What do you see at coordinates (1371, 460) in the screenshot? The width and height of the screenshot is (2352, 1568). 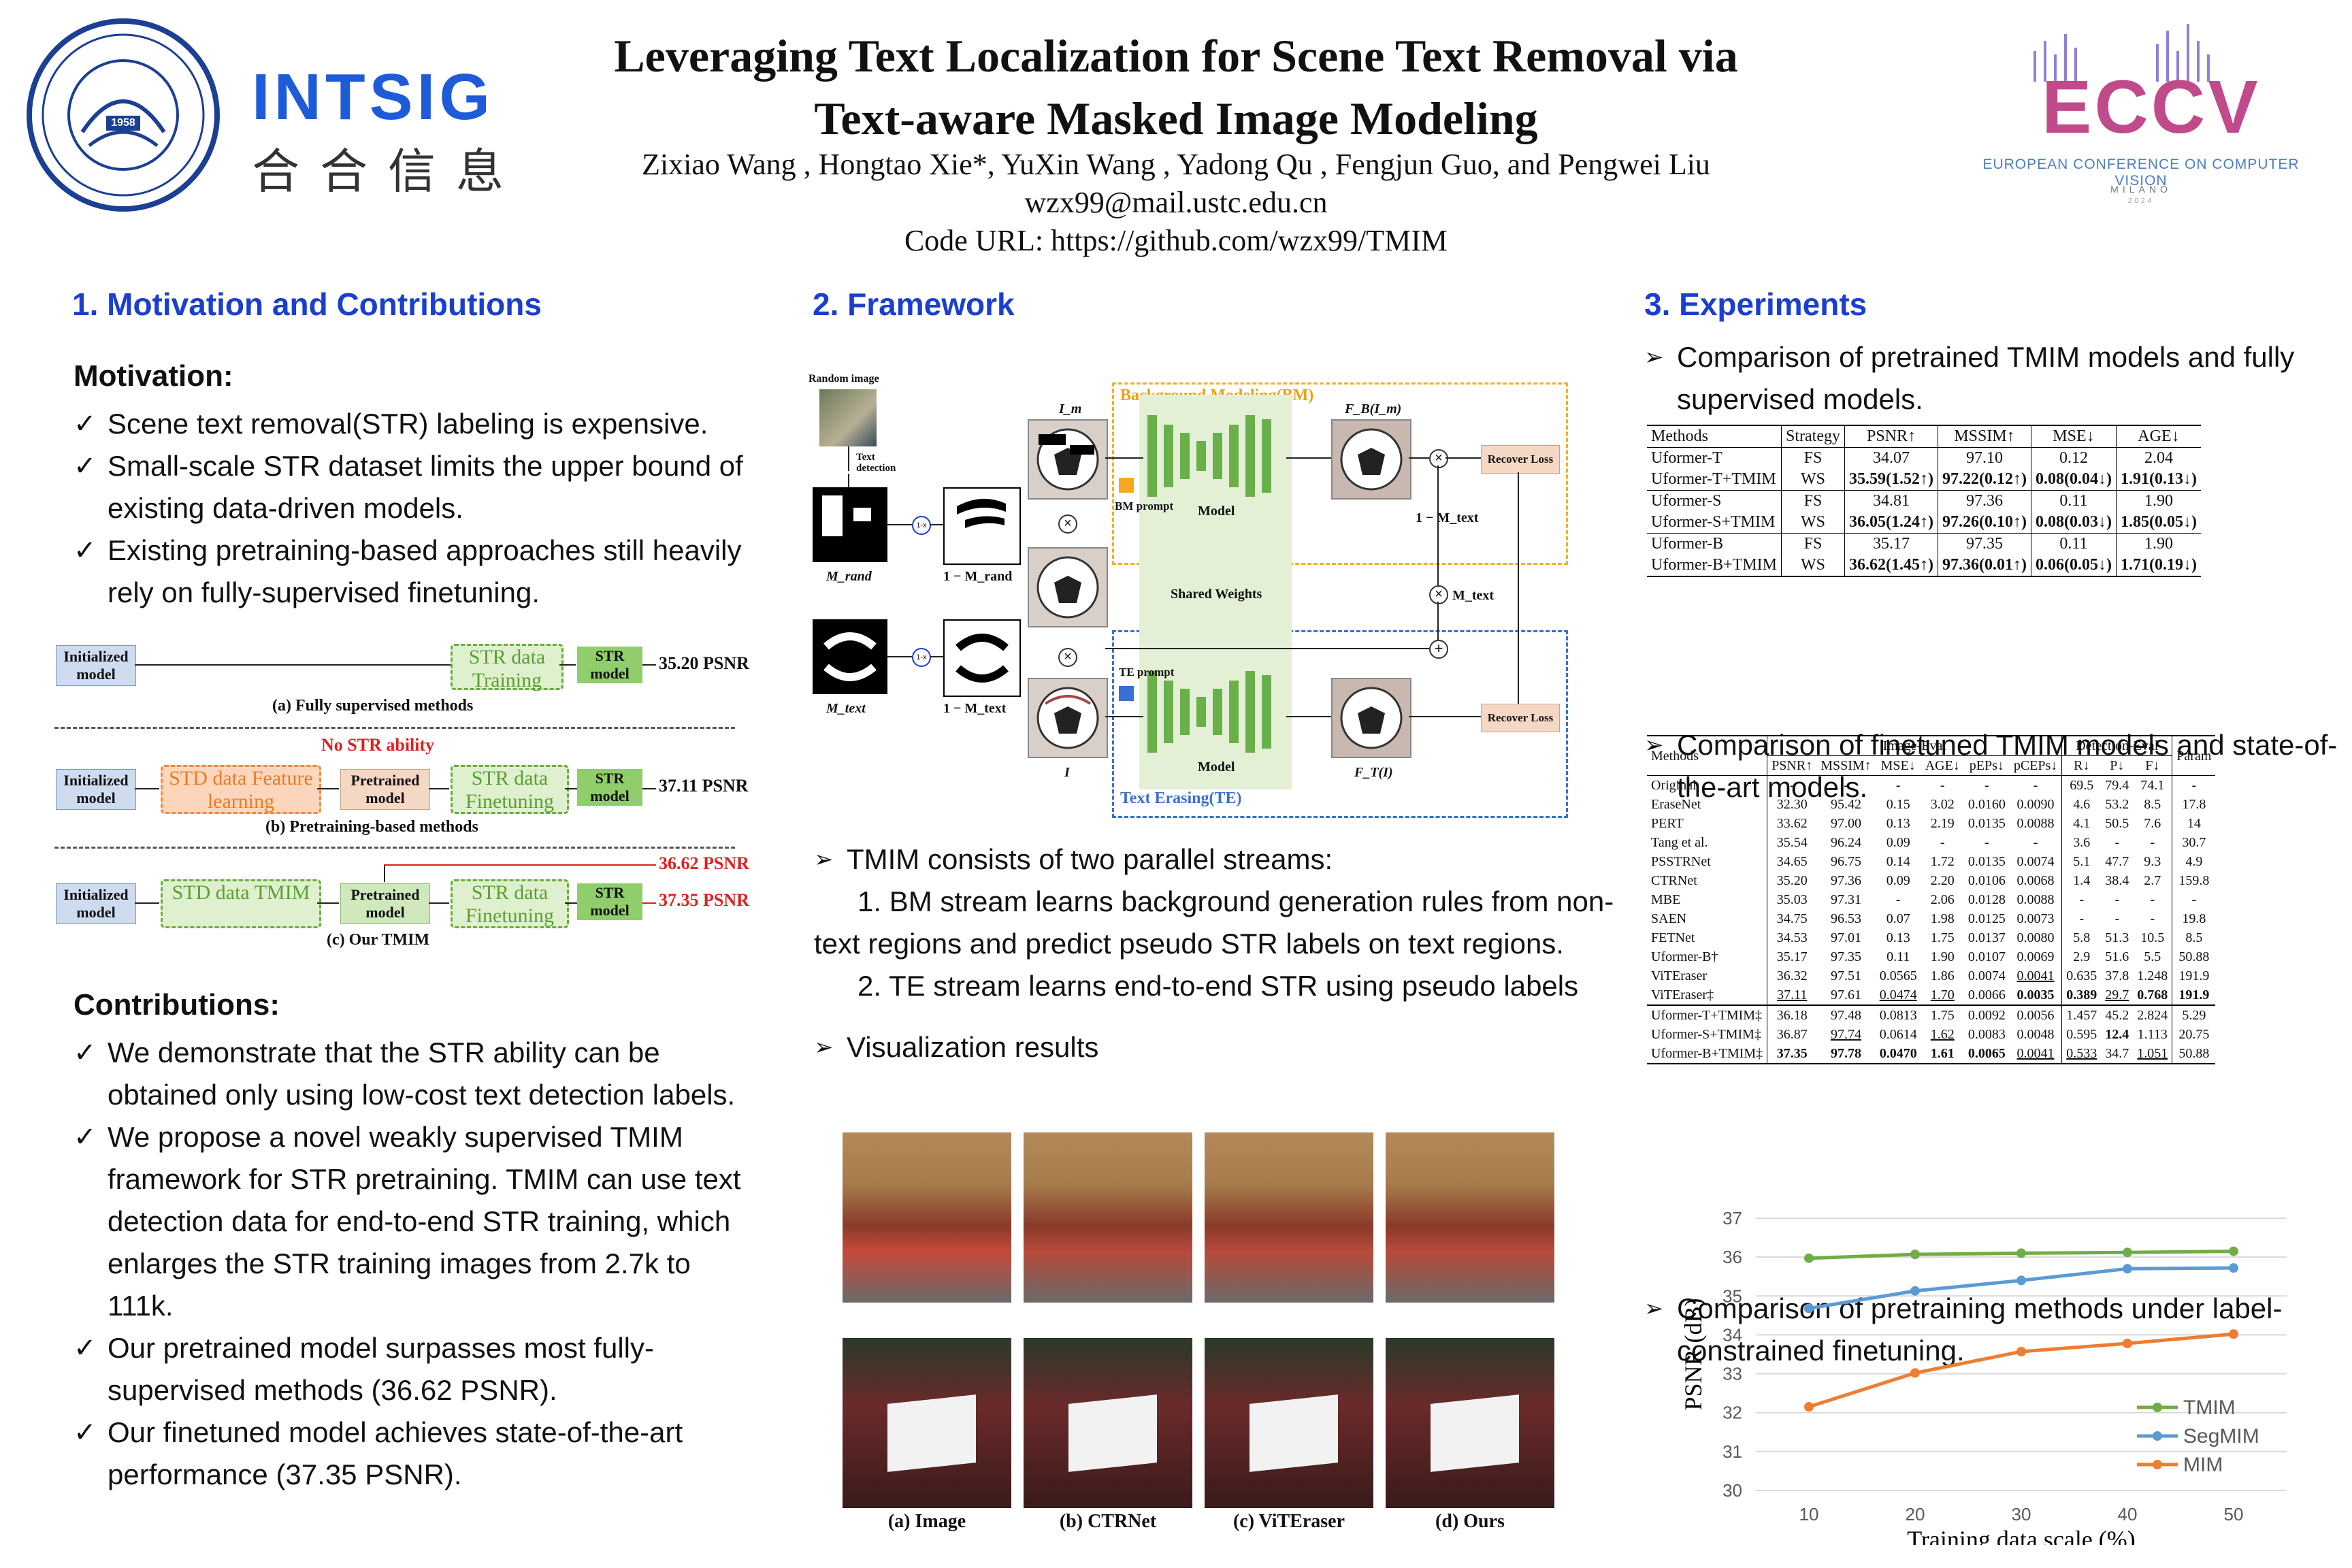 I see `bm-output-image` at bounding box center [1371, 460].